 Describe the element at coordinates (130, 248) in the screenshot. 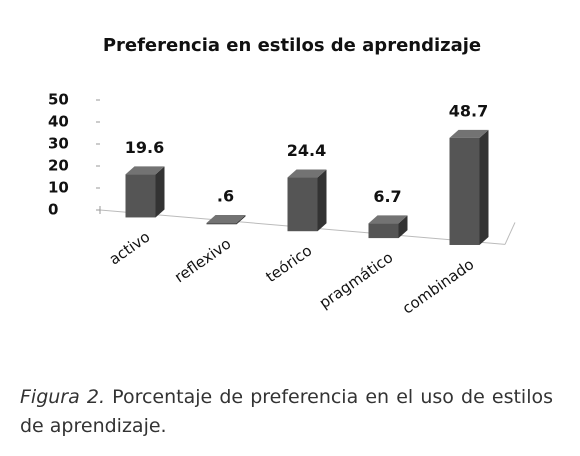

I see `x-tick-label: activo` at that location.